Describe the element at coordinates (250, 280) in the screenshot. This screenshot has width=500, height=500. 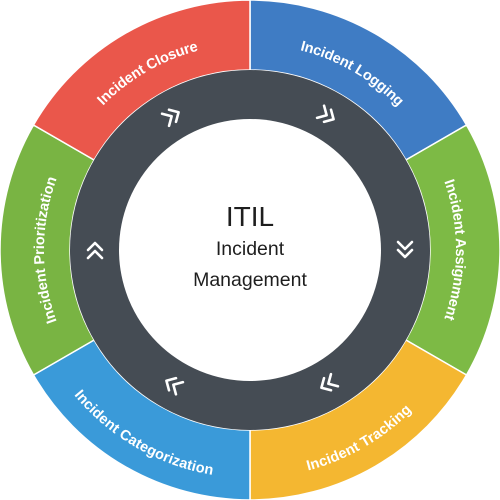
I see `center-subtitle-line2: Management` at that location.